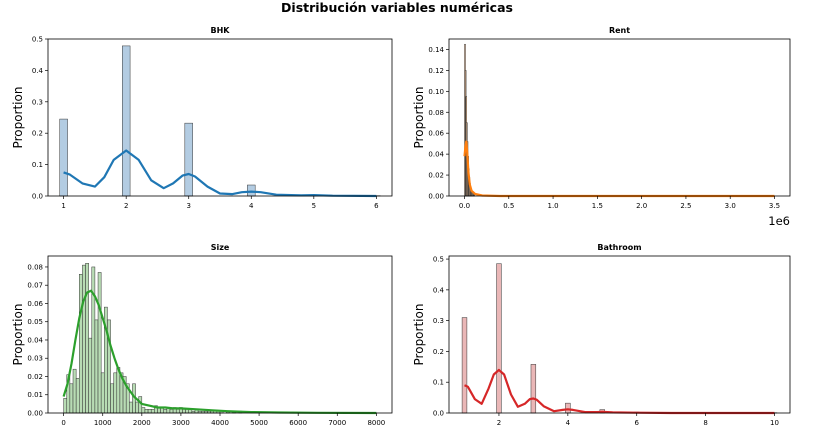  What do you see at coordinates (438, 414) in the screenshot?
I see `bathroom-ytick-label-0: 0.0` at bounding box center [438, 414].